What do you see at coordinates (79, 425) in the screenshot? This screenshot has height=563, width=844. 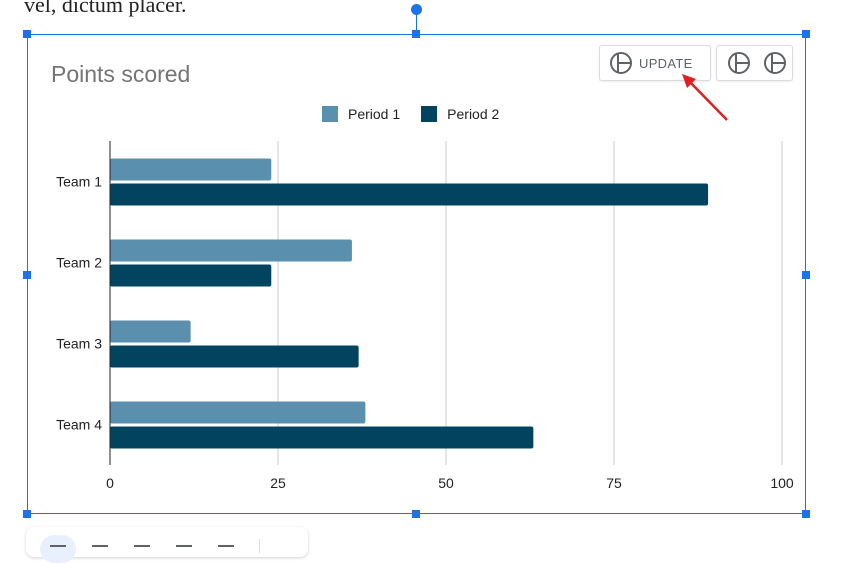 I see `category-label: Team 4` at bounding box center [79, 425].